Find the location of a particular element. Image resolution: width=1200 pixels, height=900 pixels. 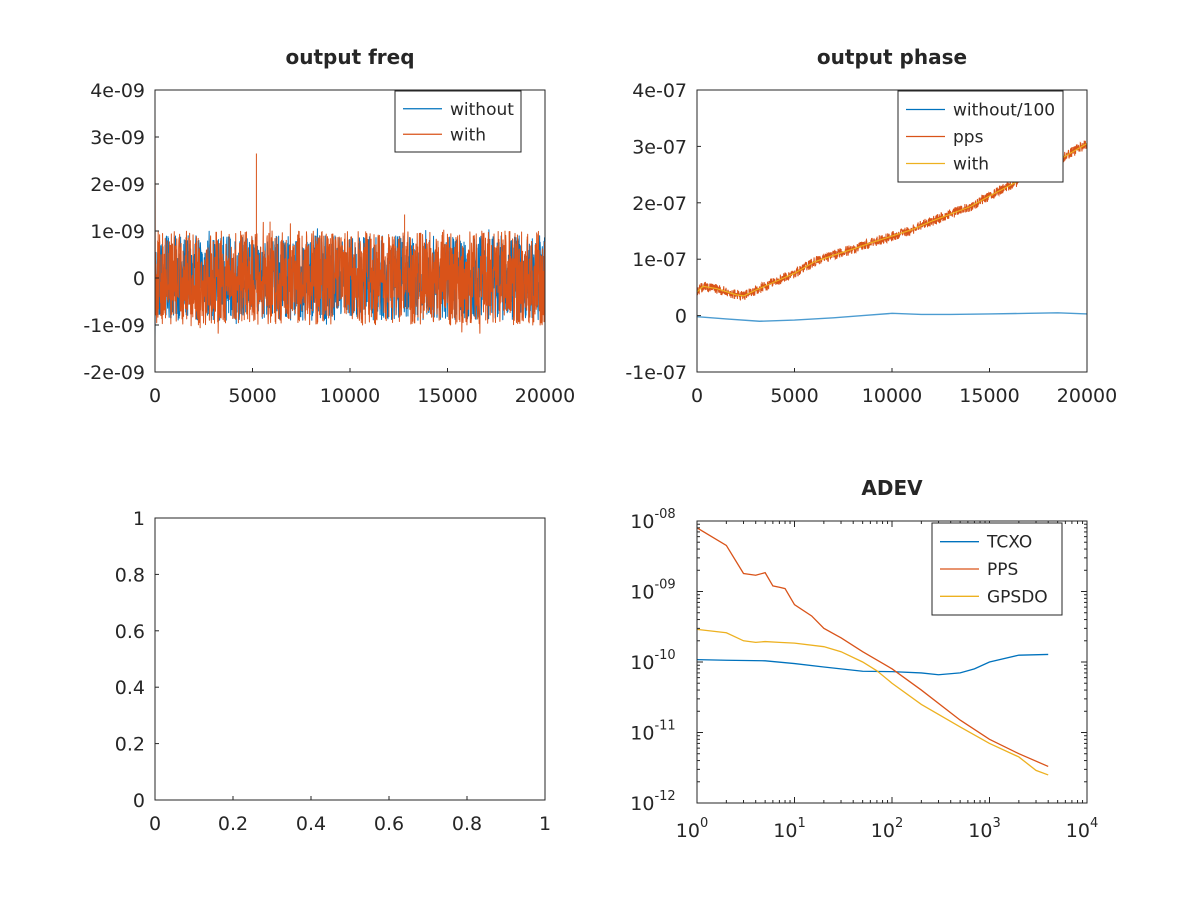

y-tick-label: 10-09 is located at coordinates (652, 591).